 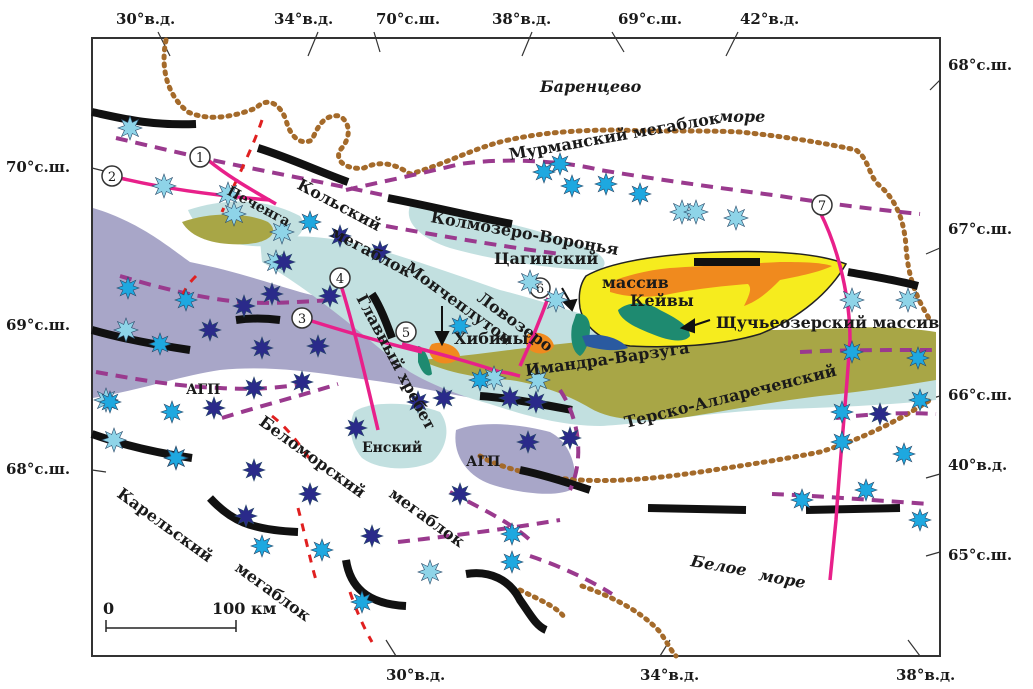 What do you see at coordinates (203, 390) in the screenshot?
I see `label-amp: АГП` at bounding box center [203, 390].